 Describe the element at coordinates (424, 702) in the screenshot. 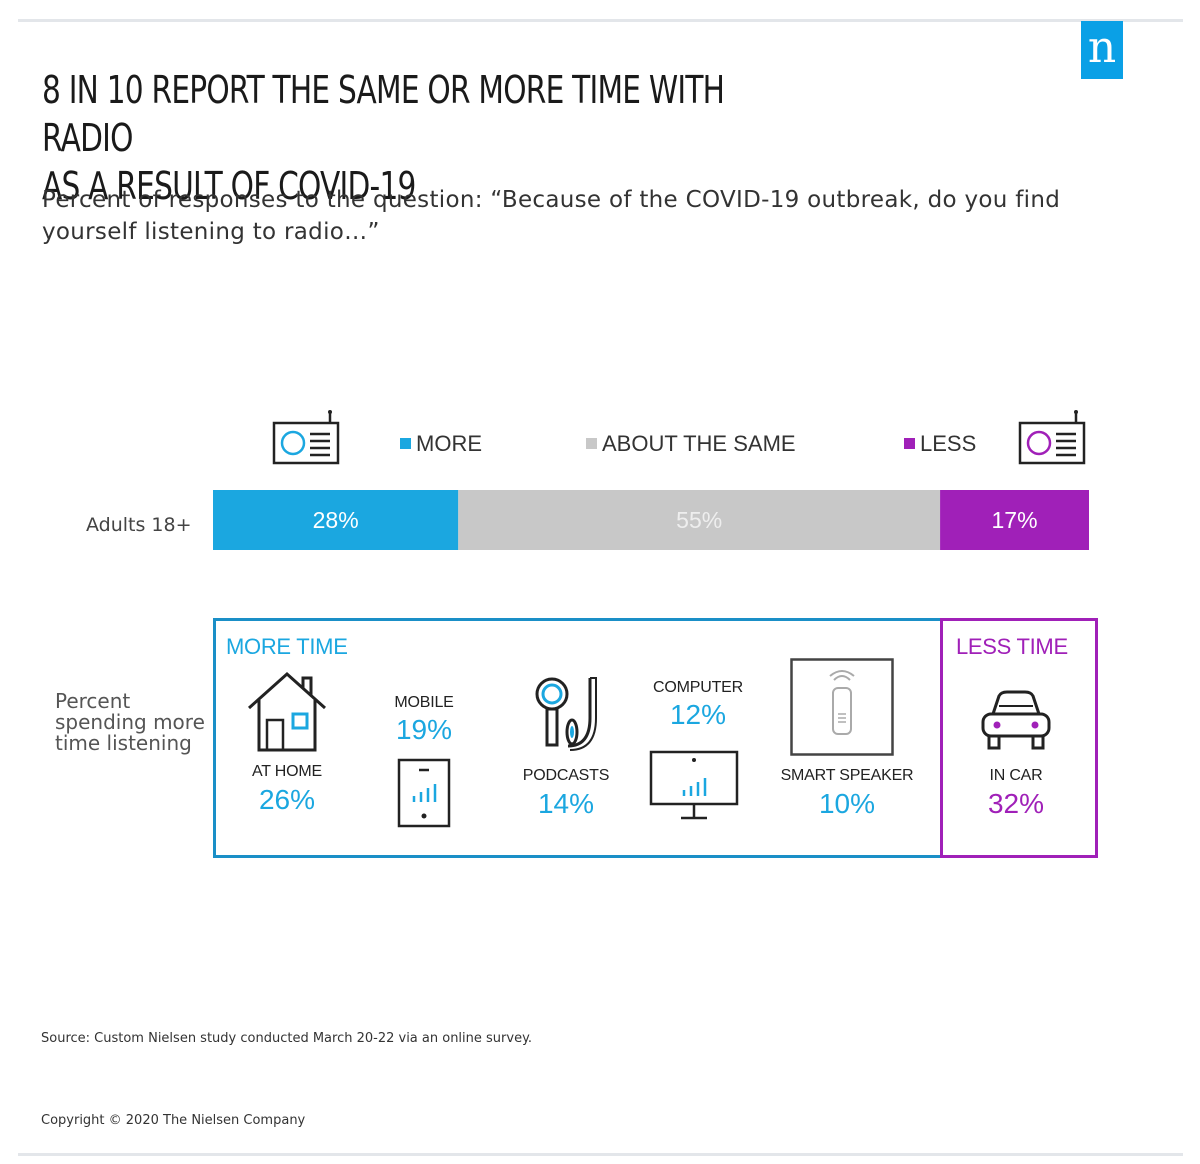

I see `category-label-mobile: MOBILE` at that location.